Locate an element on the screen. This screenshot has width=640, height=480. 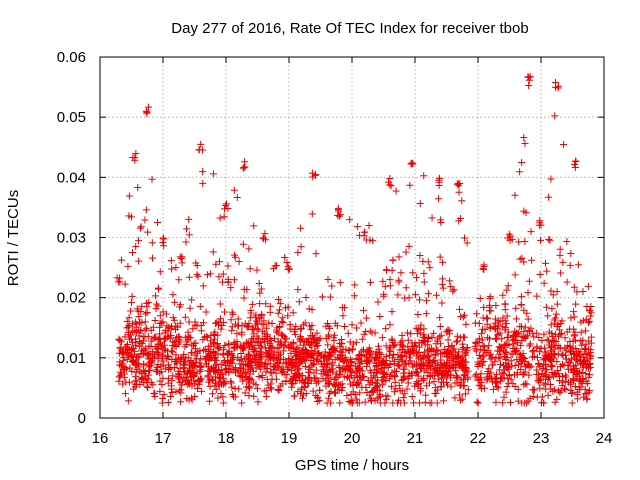
x-axis-label: GPS time / hours is located at coordinates (352, 465).